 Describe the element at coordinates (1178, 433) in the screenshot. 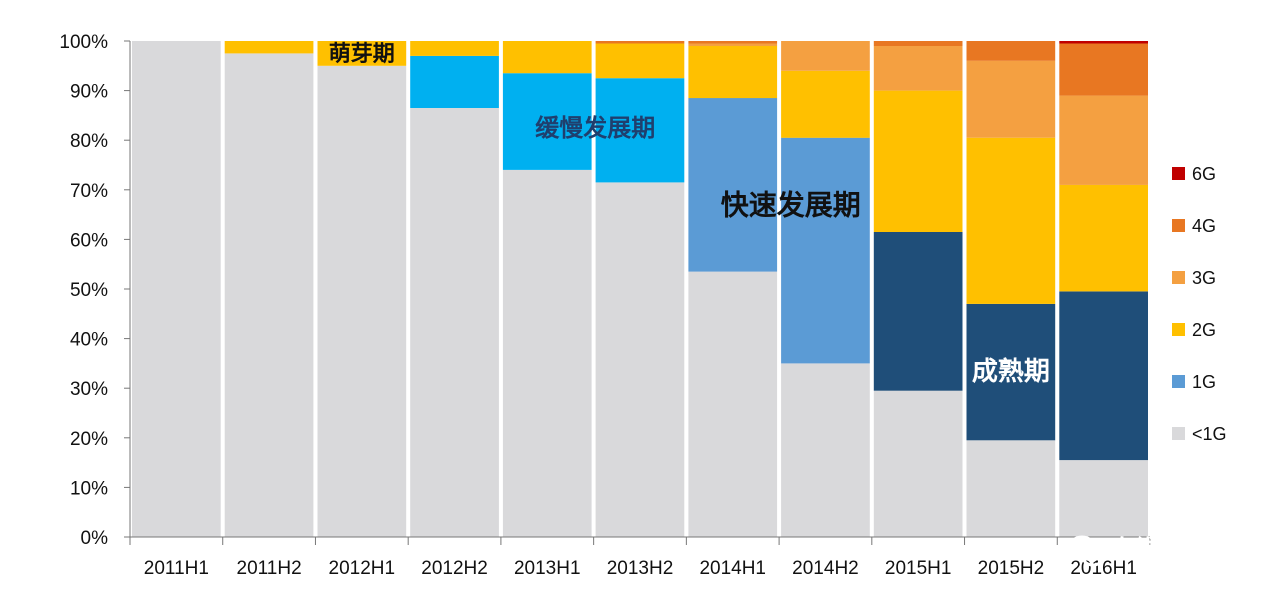

I see `legend-swatch-lt1G` at that location.